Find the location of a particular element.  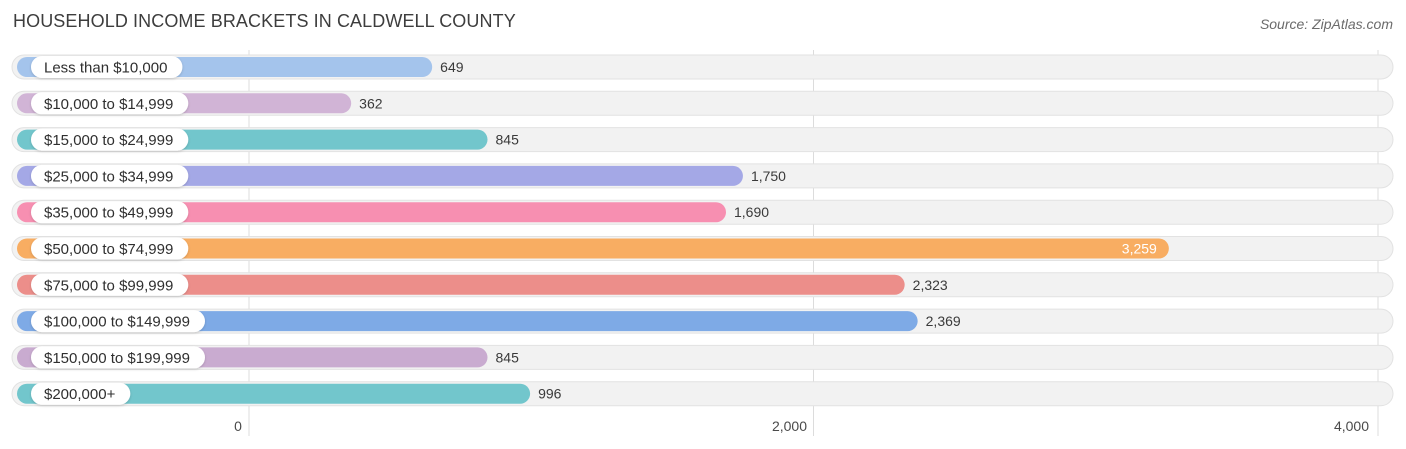

bar-row: $25,000 to $34,999 1,750 is located at coordinates (702, 176).